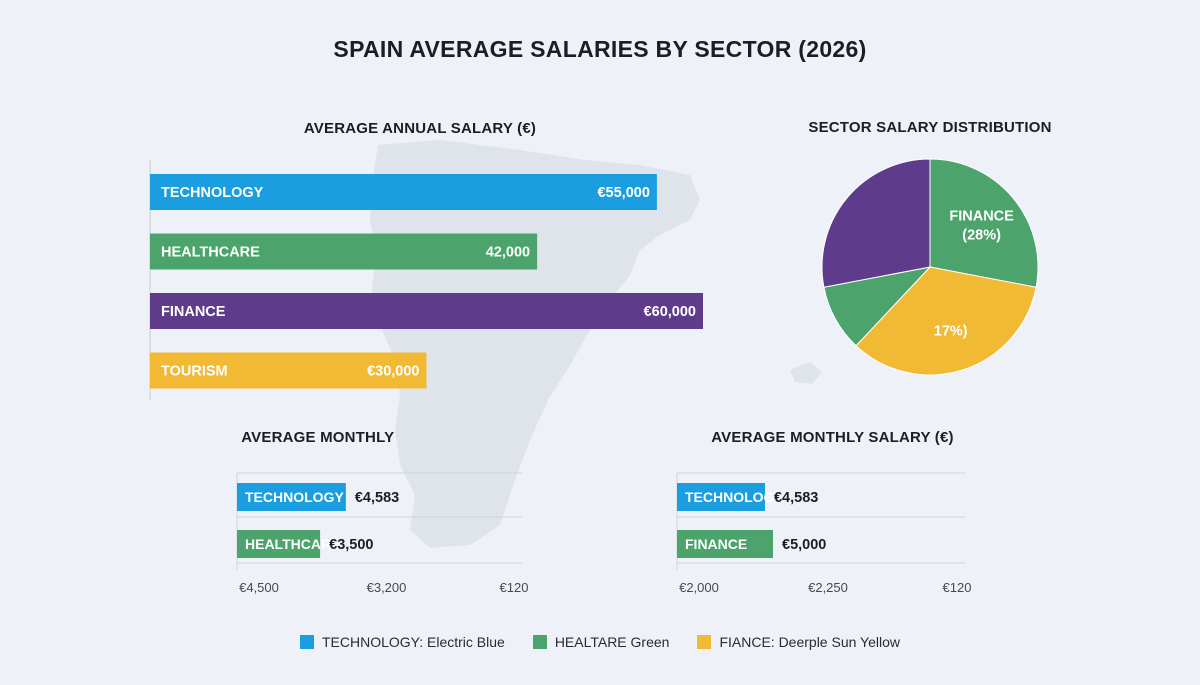 This screenshot has height=685, width=1200. What do you see at coordinates (832, 437) in the screenshot?
I see `monthly-chart-right-title: AVERAGE MONTHLY SALARY (€)` at bounding box center [832, 437].